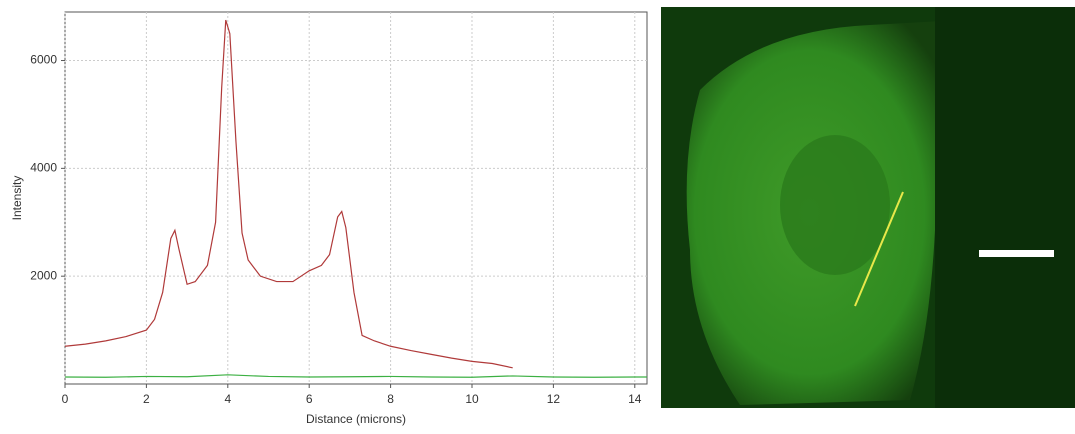 This screenshot has height=434, width=1075. What do you see at coordinates (17, 198) in the screenshot?
I see `y-axis-label: Intensity` at bounding box center [17, 198].